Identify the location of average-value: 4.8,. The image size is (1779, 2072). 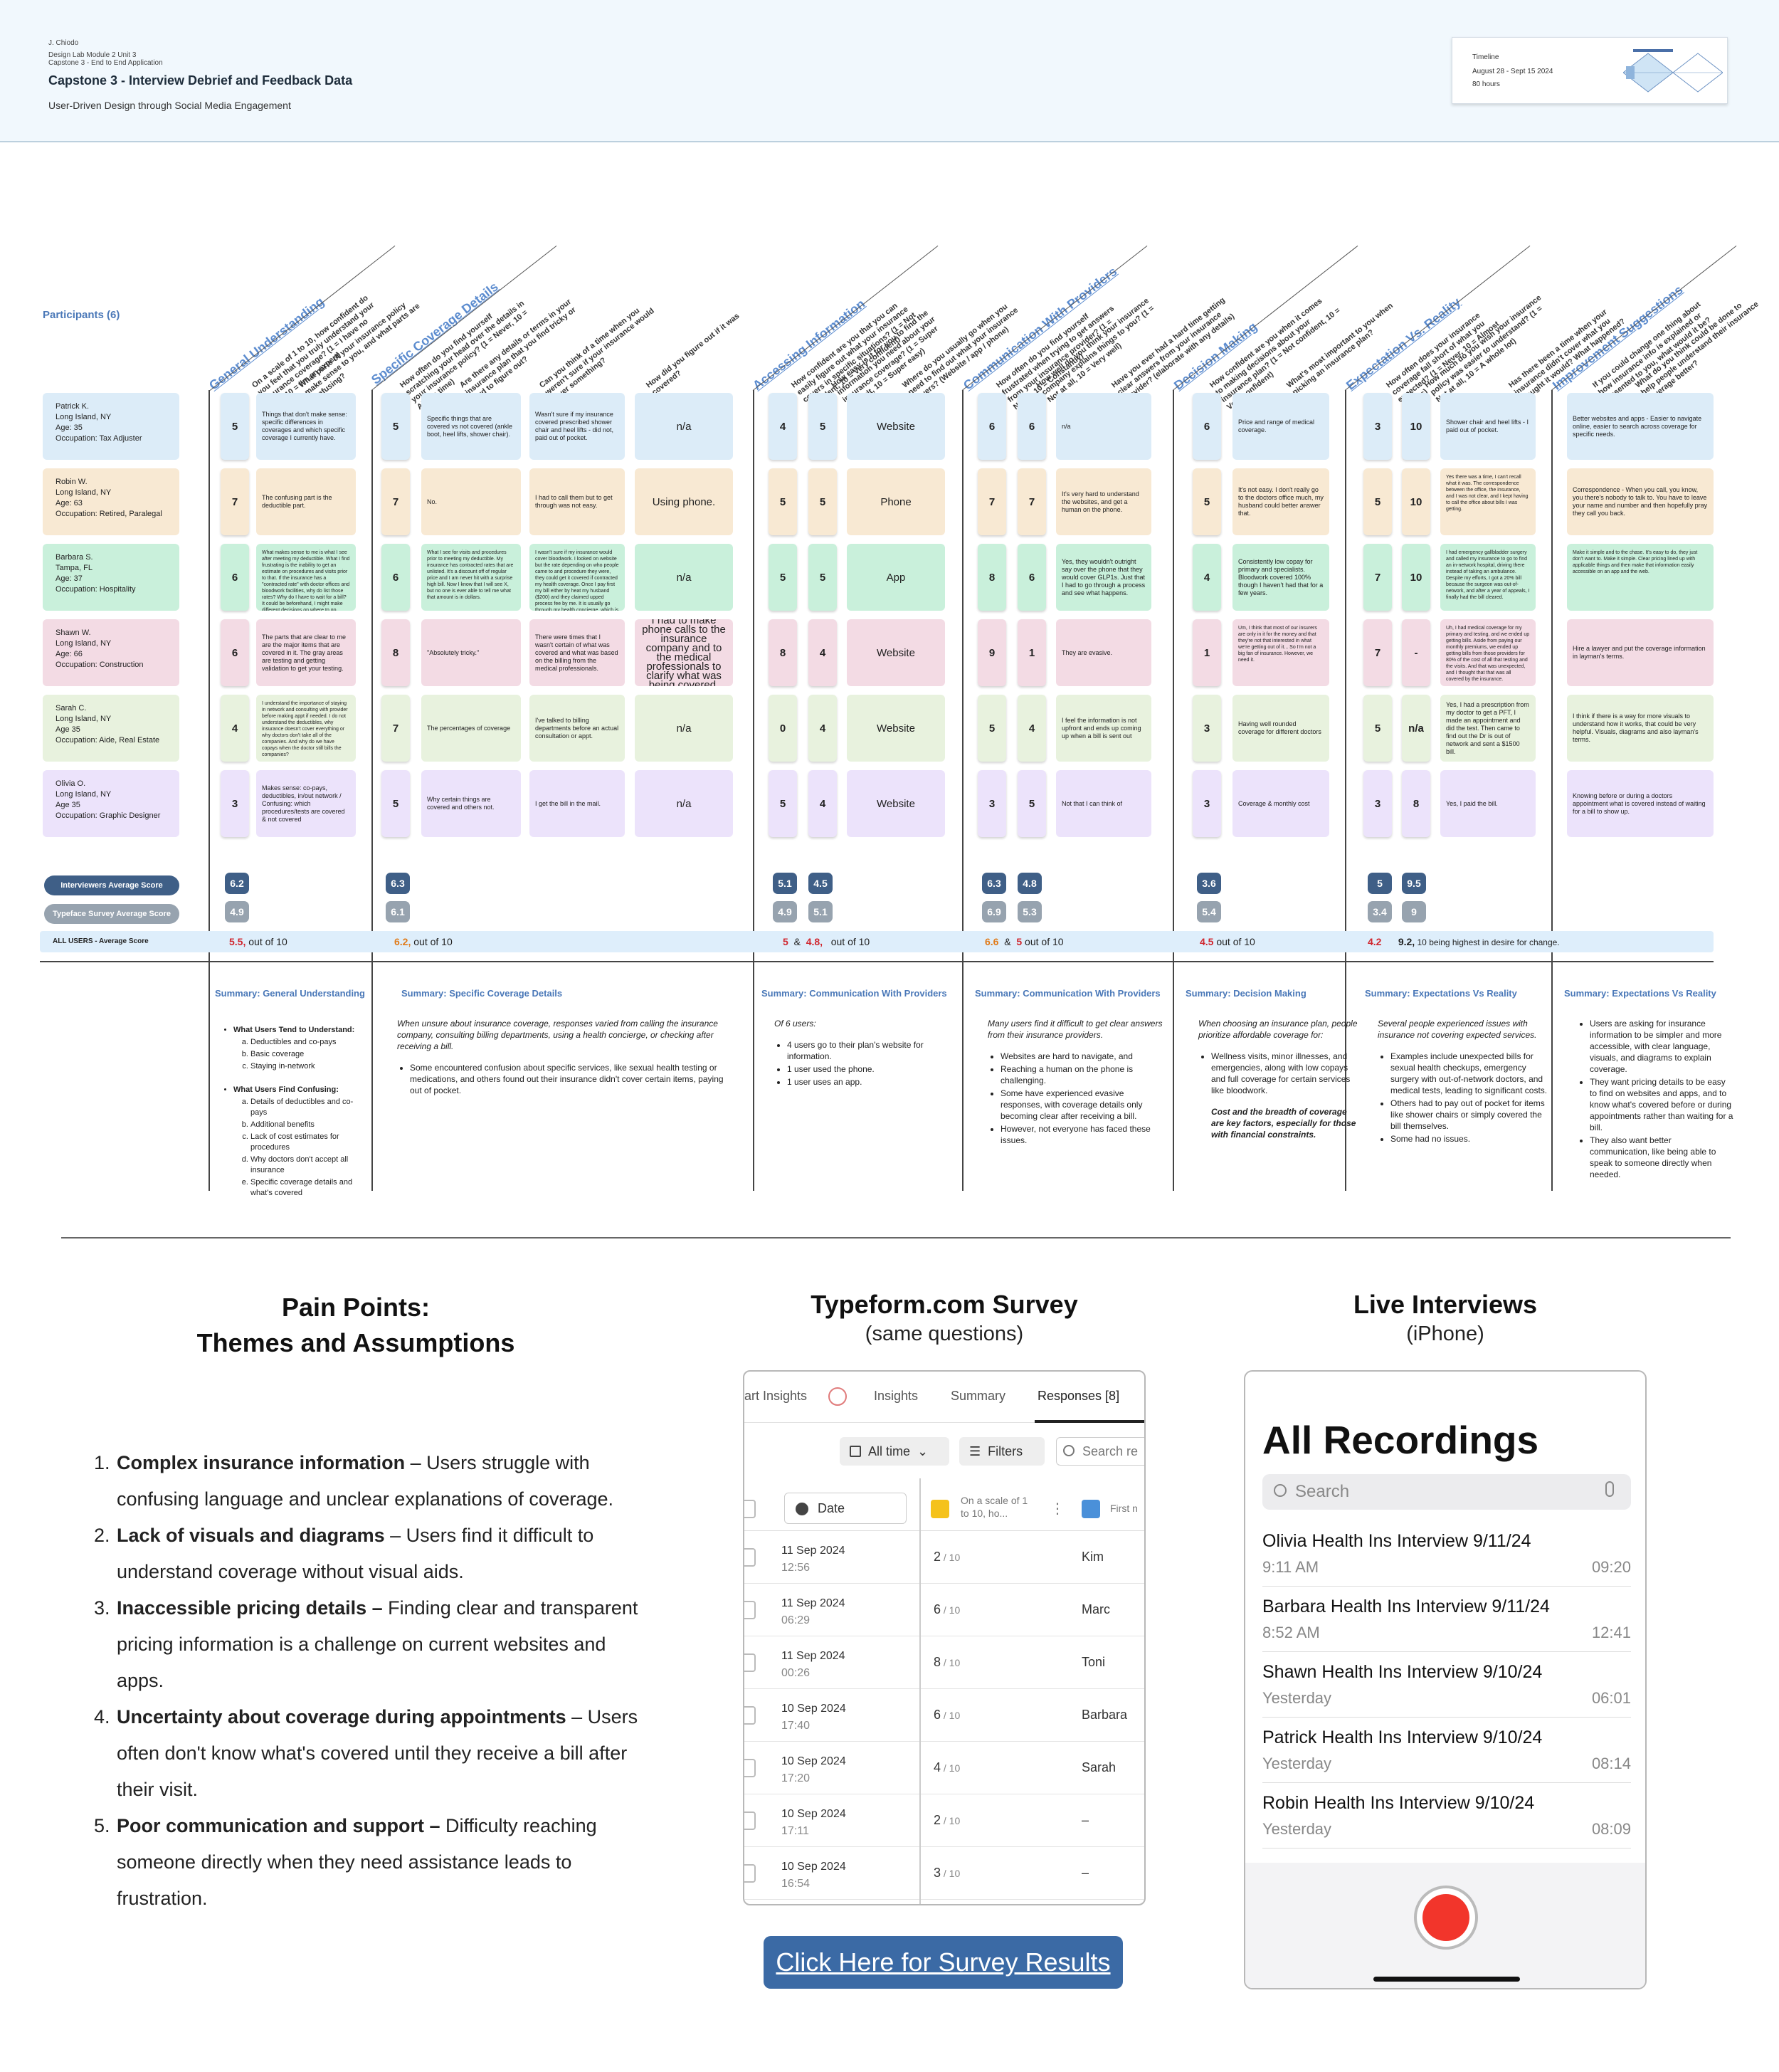
(814, 942).